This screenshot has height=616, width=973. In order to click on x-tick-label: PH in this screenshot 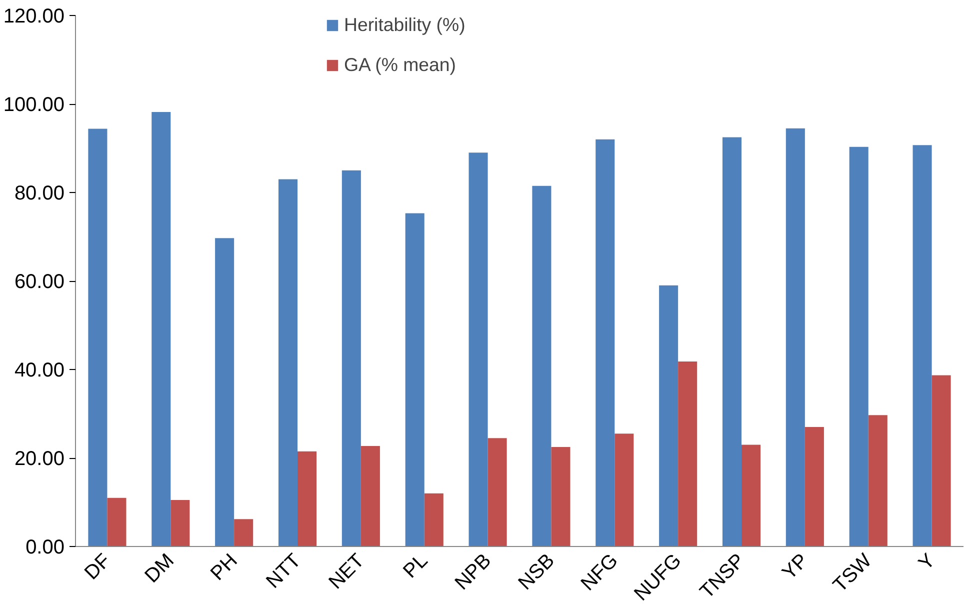, I will do `click(224, 567)`.